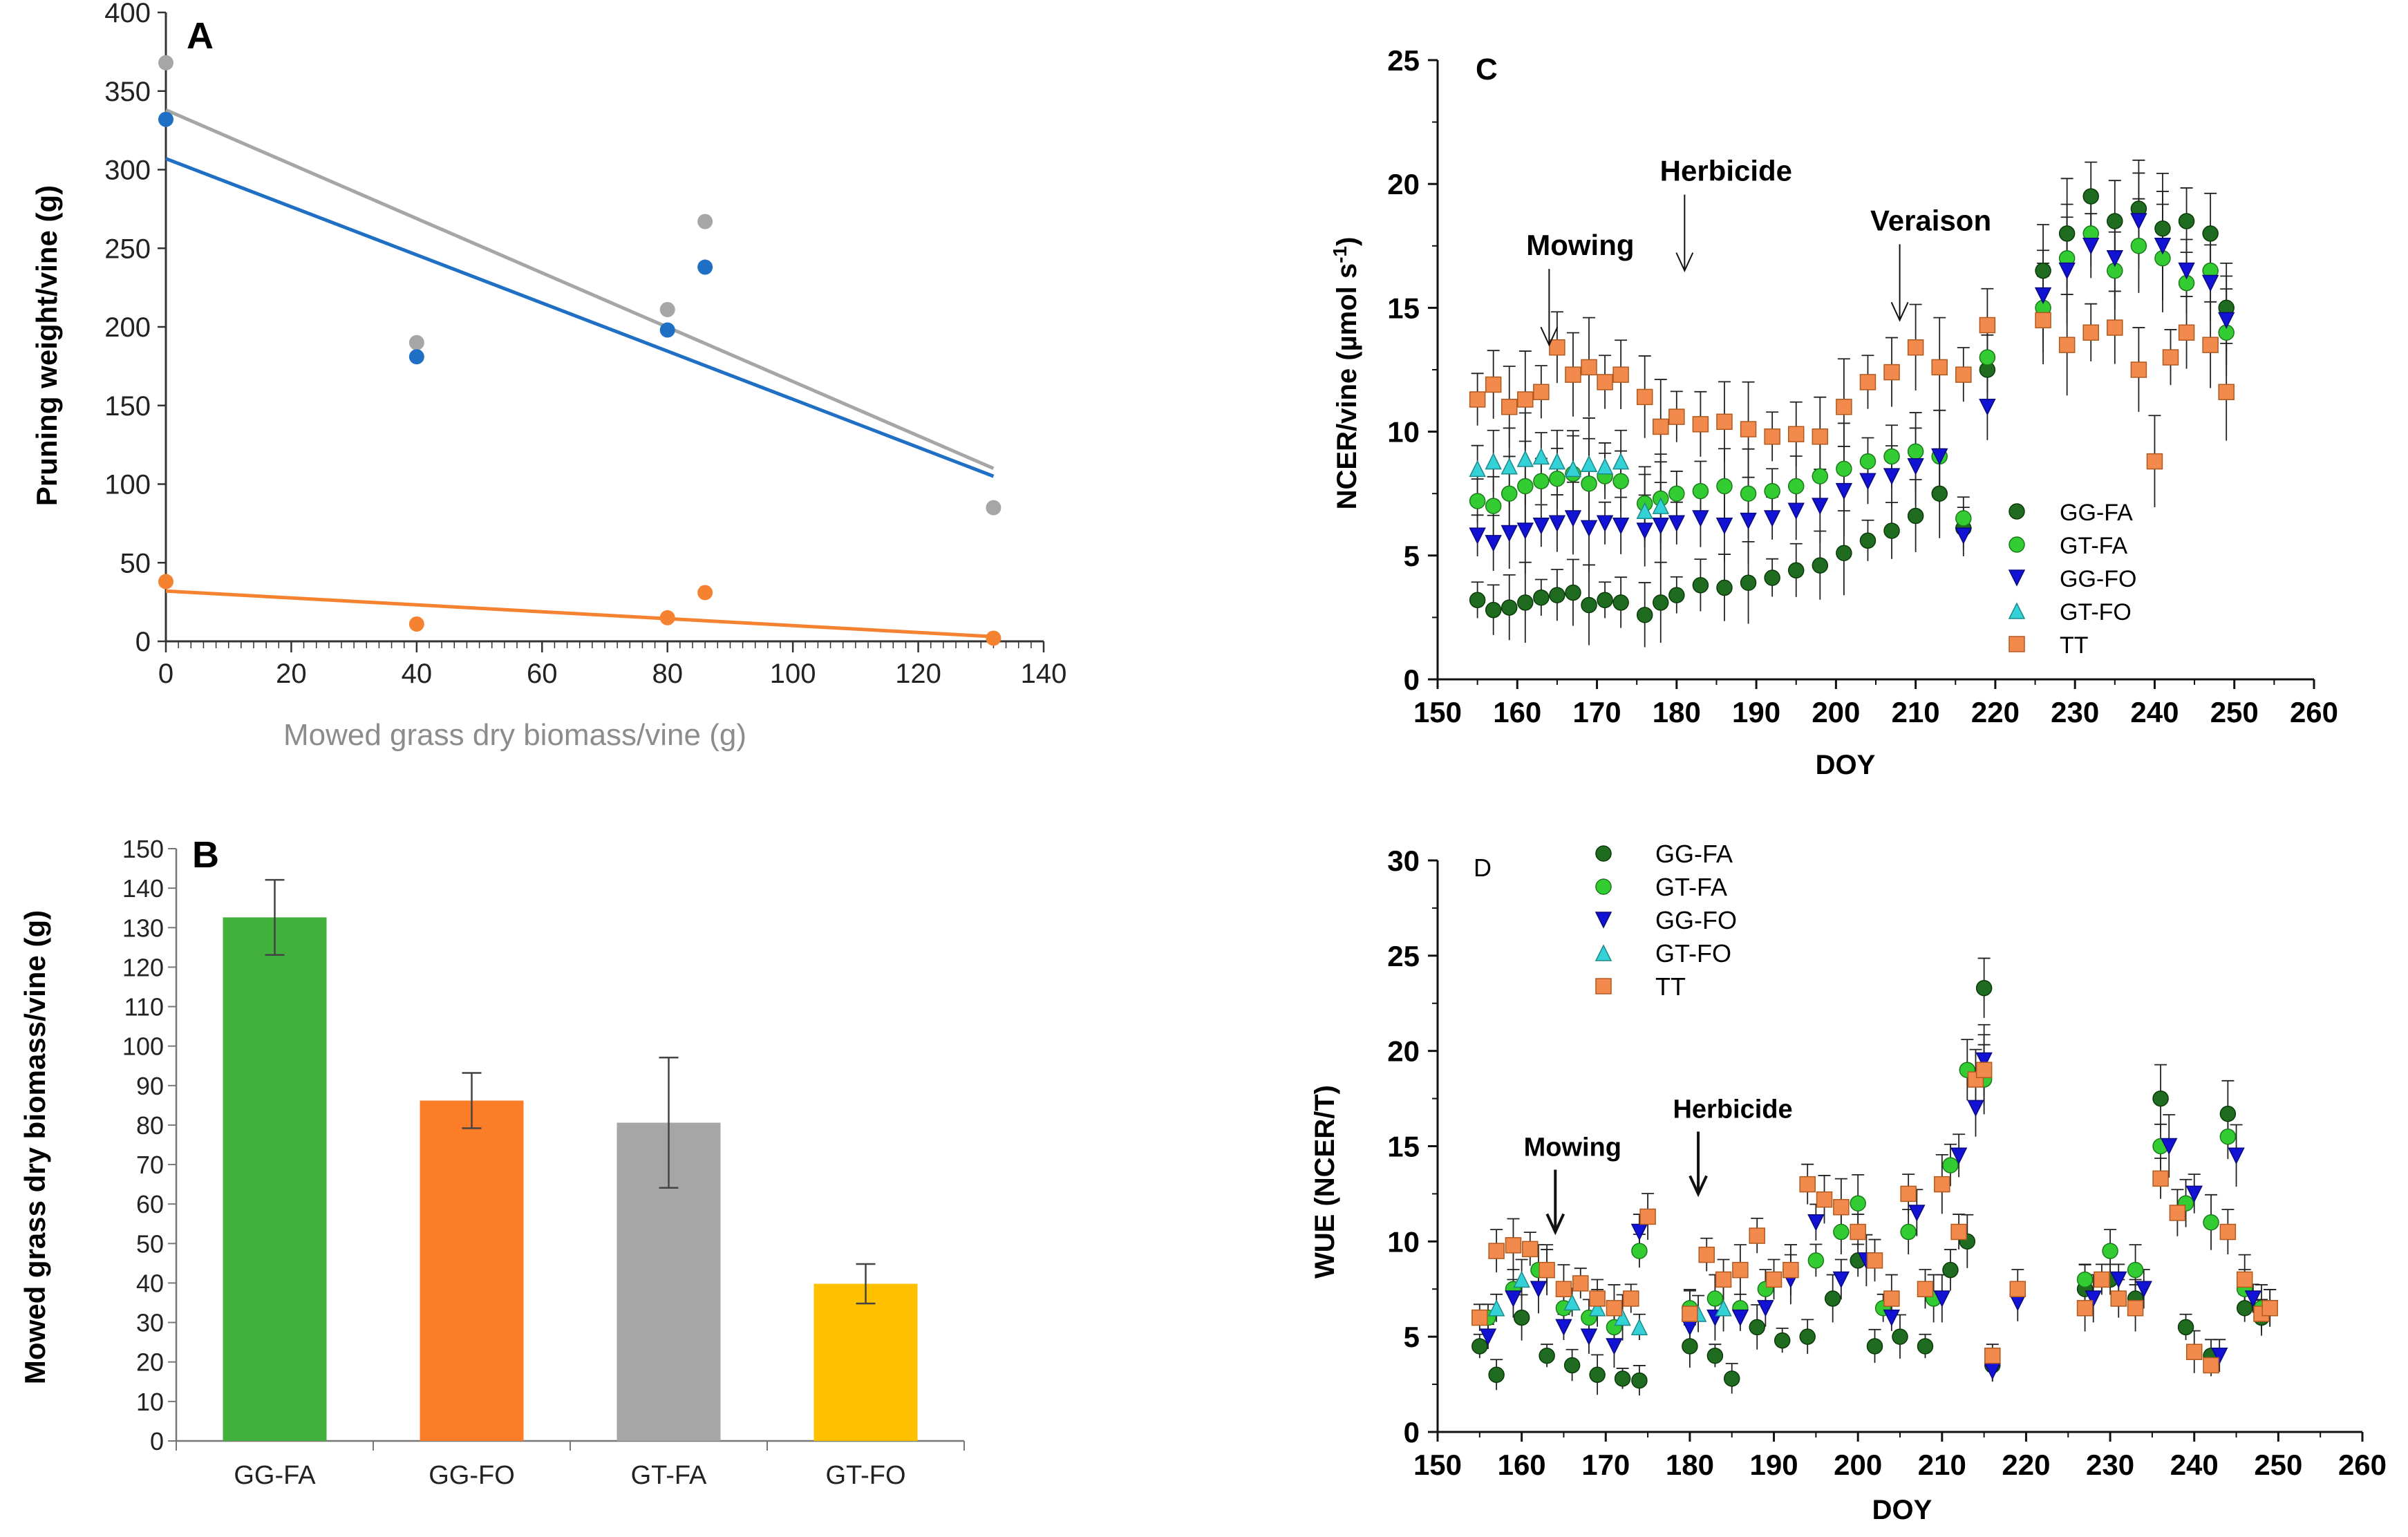 This screenshot has height=1537, width=2408. I want to click on panel-a-x-tick-label: 80, so click(668, 674).